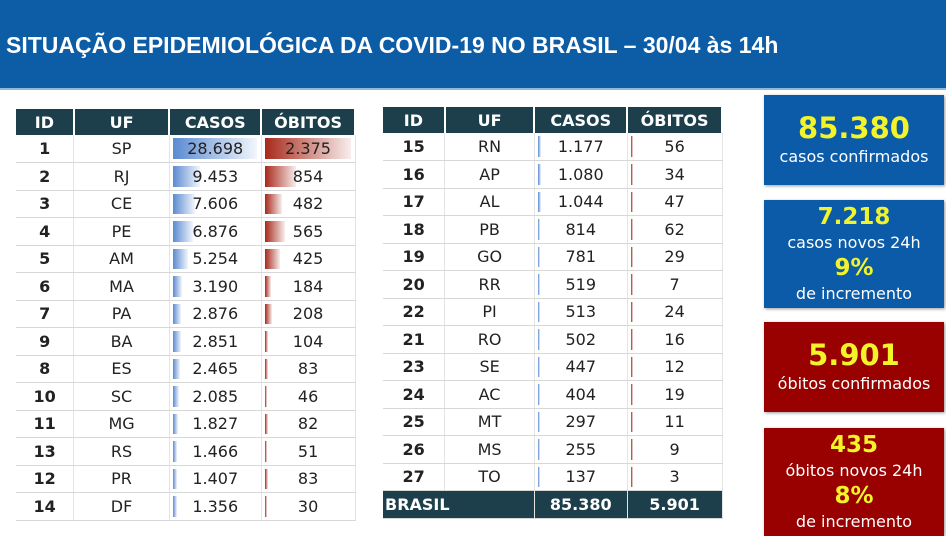 The image size is (946, 536). I want to click on row-casos: 2.876, so click(215, 314).